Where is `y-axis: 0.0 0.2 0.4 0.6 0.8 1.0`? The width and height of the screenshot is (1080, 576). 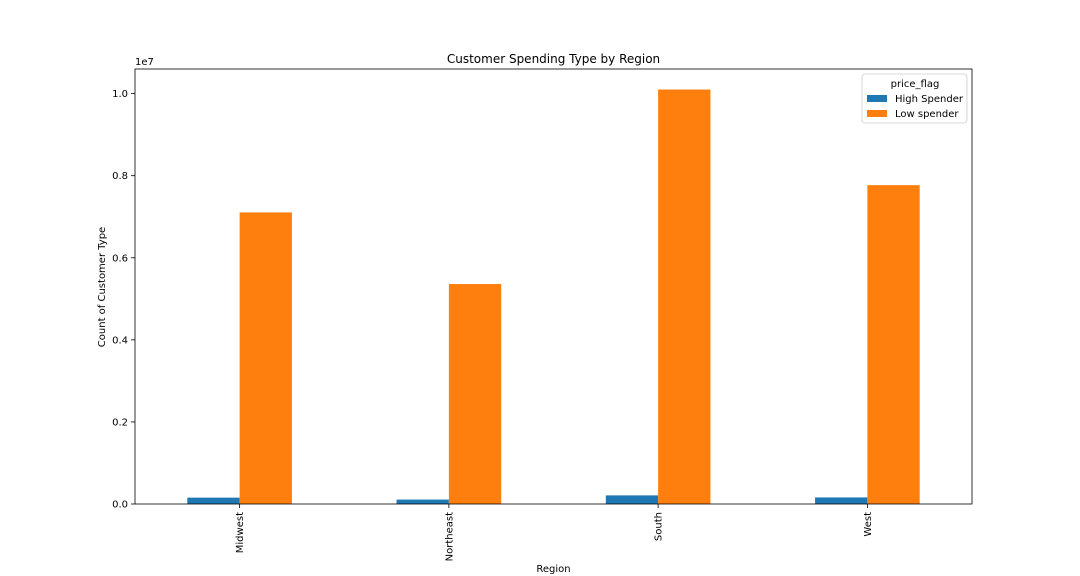
y-axis: 0.0 0.2 0.4 0.6 0.8 1.0 is located at coordinates (123, 300).